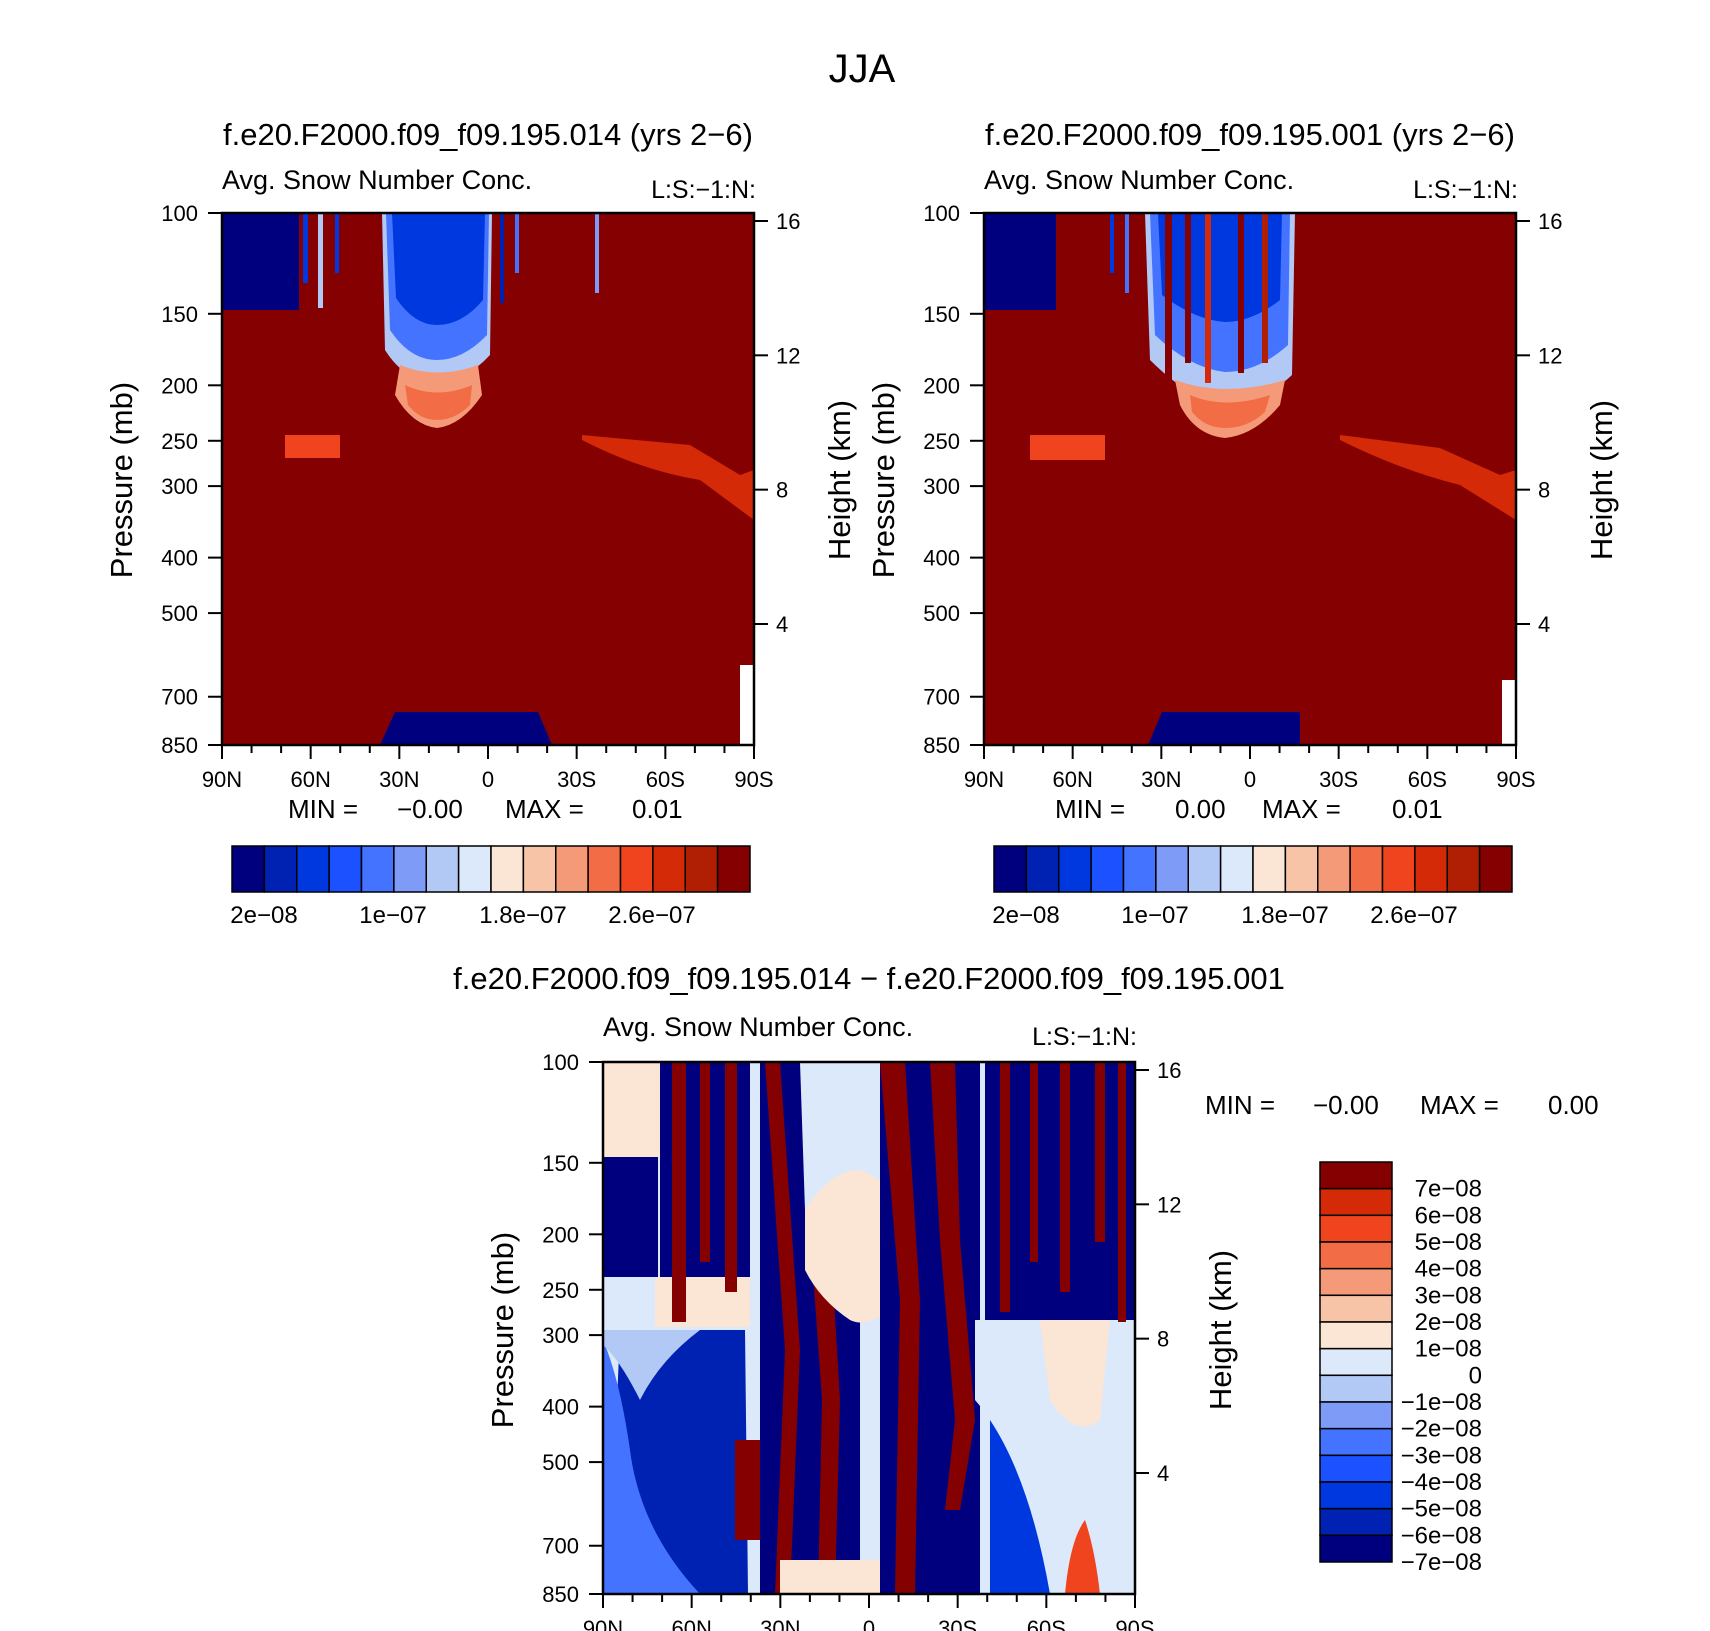 The height and width of the screenshot is (1631, 1710). Describe the element at coordinates (862, 69) in the screenshot. I see `figure-title: JJA` at that location.